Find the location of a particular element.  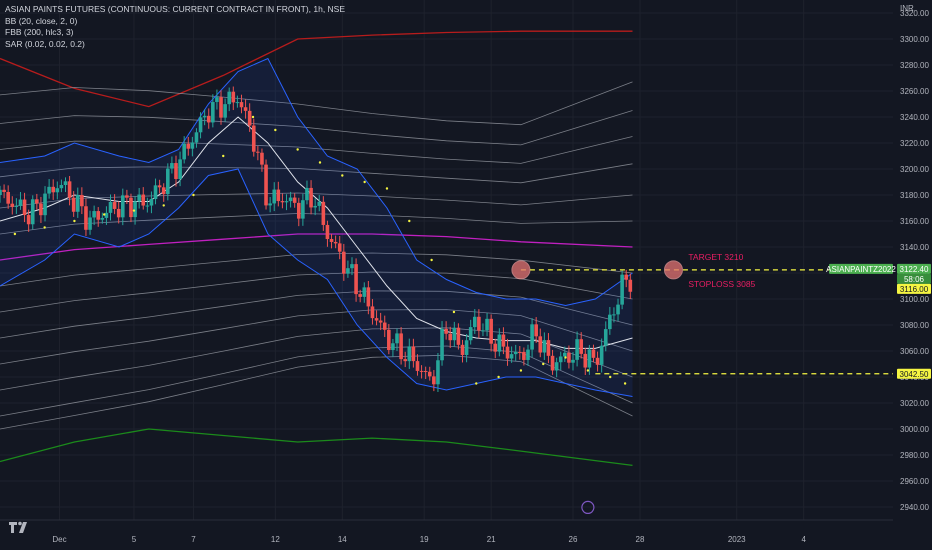

legend-fbb: FBB (200, hlc3, 3) is located at coordinates (39, 32).